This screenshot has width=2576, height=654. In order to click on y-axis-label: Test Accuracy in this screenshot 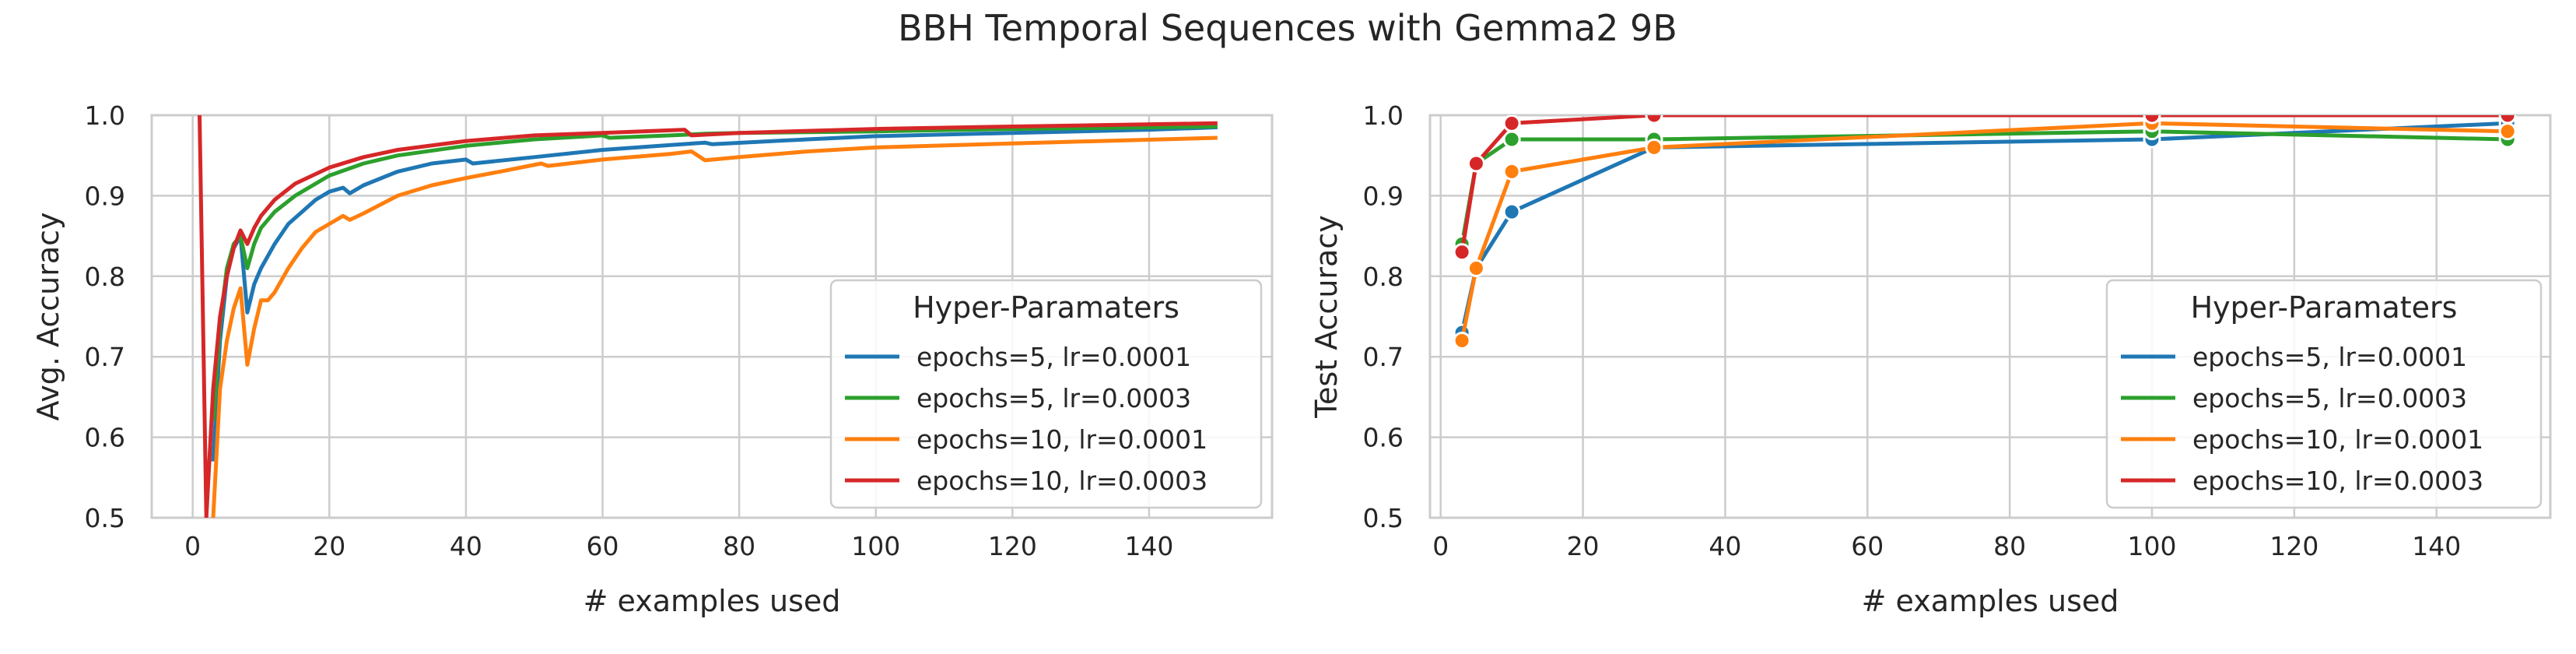, I will do `click(1326, 316)`.